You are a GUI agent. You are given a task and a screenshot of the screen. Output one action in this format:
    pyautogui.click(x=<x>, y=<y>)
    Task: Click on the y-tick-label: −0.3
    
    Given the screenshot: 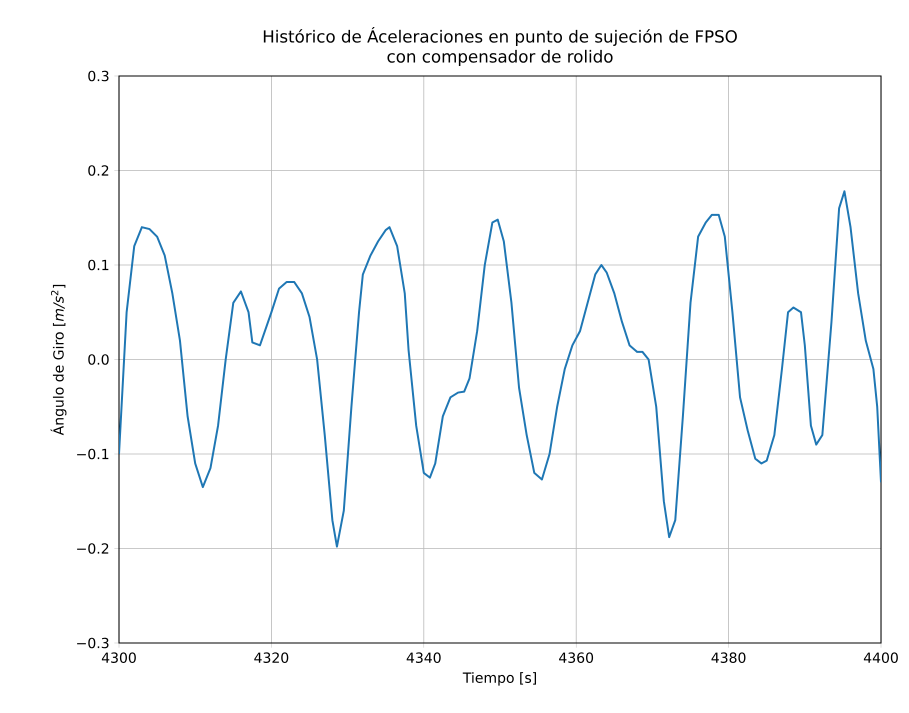 What is the action you would take?
    pyautogui.click(x=92, y=643)
    